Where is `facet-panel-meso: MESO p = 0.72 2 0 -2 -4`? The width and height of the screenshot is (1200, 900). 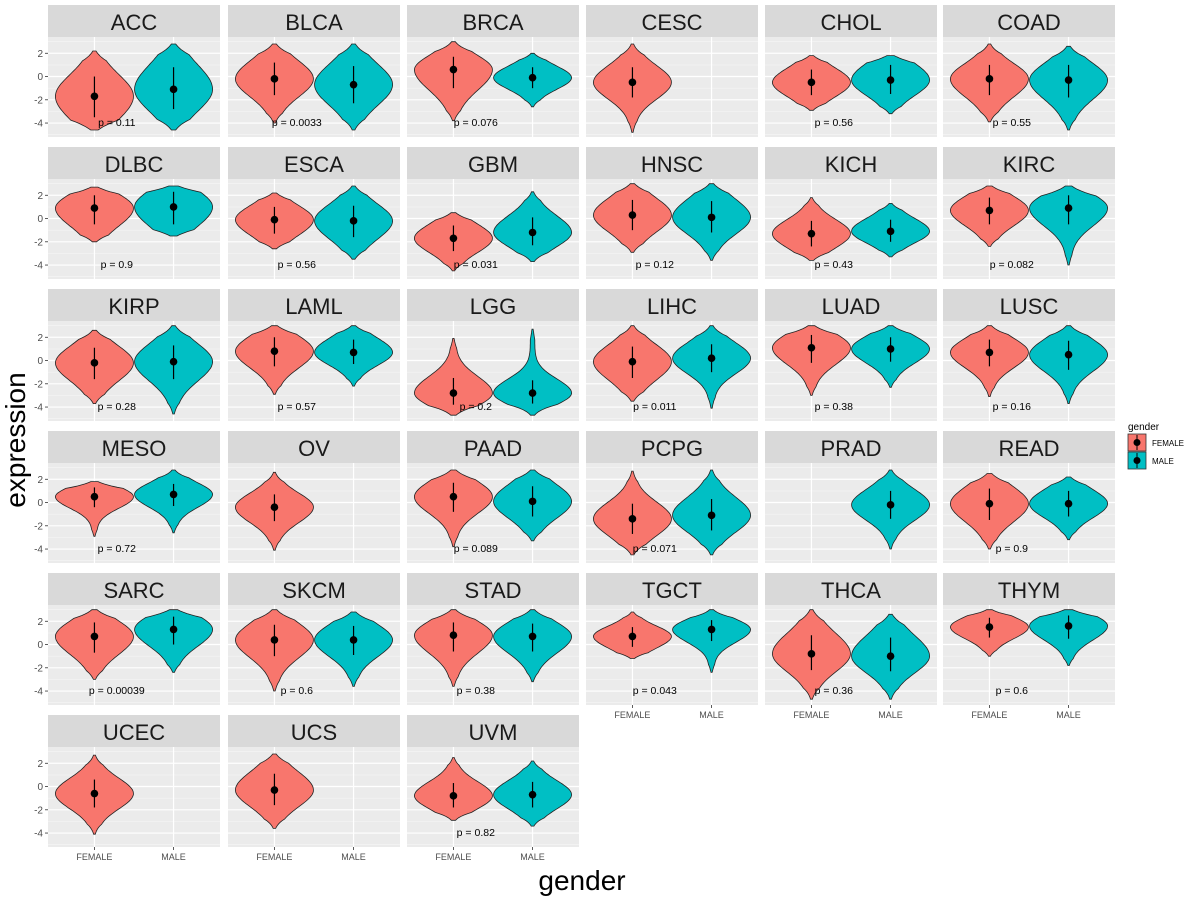
facet-panel-meso: MESO p = 0.72 2 0 -2 -4 is located at coordinates (127, 497).